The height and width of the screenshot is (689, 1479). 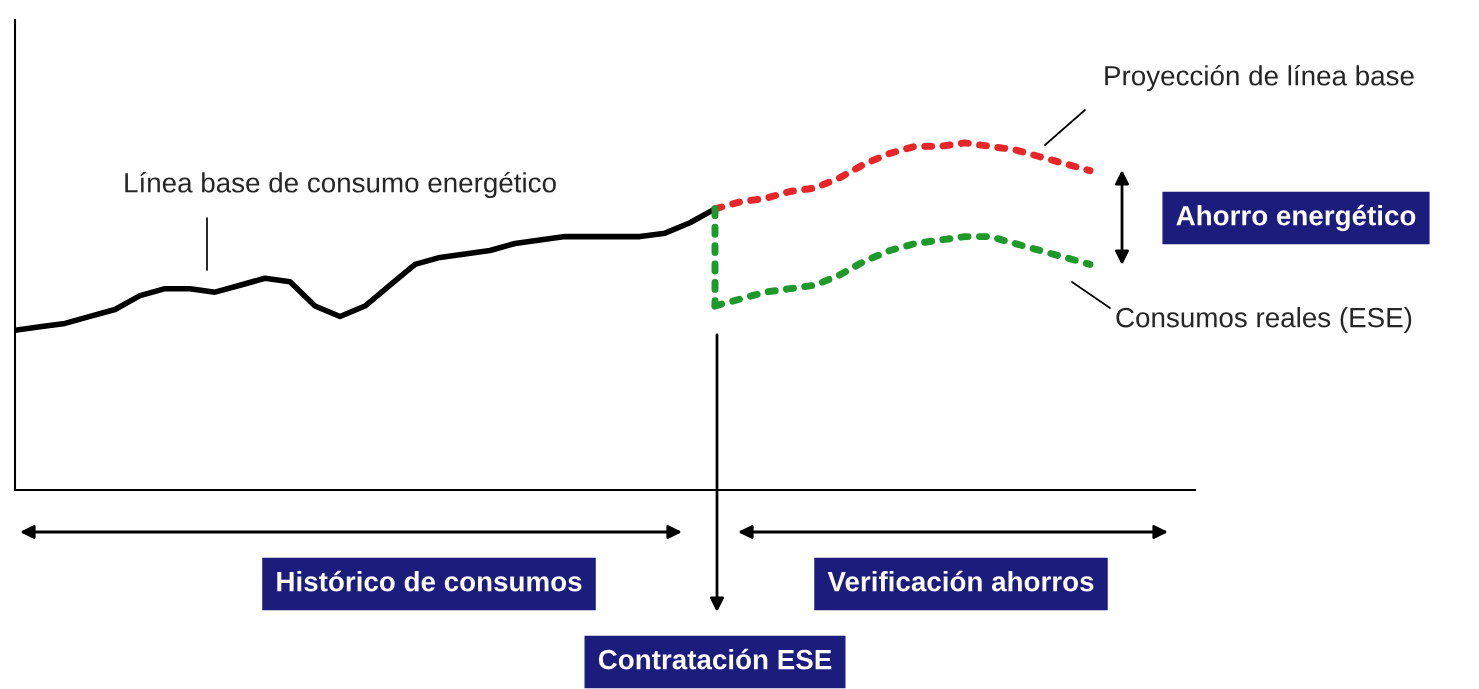 I want to click on annotation: Consumos reales (ESE), so click(x=1264, y=320).